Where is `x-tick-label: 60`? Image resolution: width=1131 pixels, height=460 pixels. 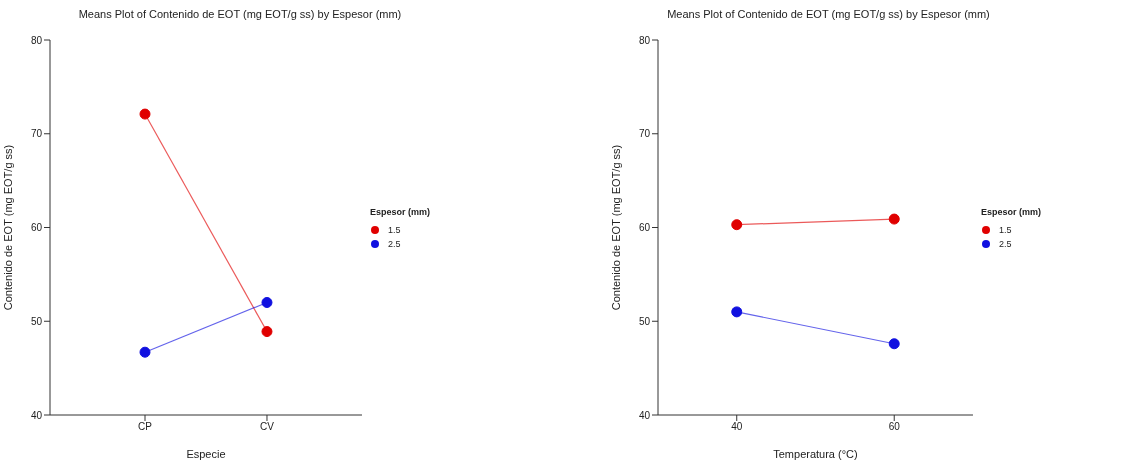 x-tick-label: 60 is located at coordinates (894, 427).